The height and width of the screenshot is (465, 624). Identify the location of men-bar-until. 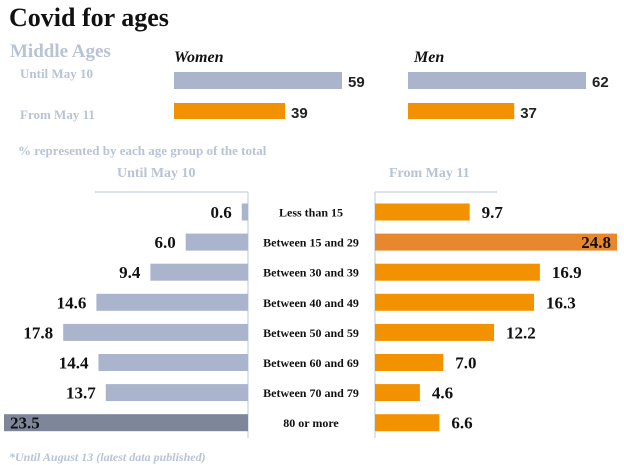
(497, 80).